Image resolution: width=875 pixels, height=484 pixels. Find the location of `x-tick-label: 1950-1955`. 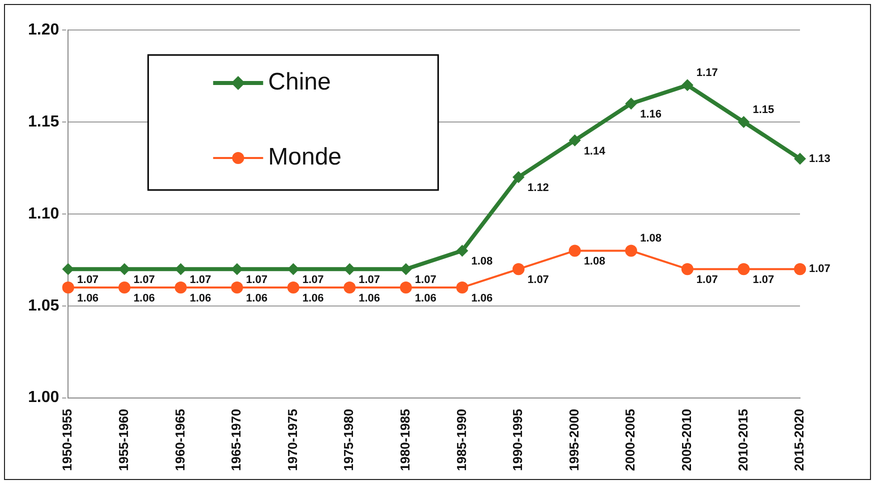

x-tick-label: 1950-1955 is located at coordinates (67, 440).